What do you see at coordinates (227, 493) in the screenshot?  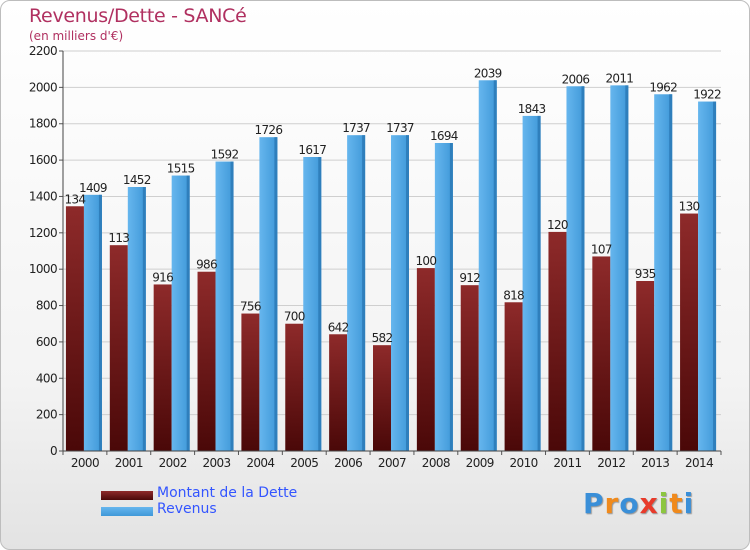 I see `legend-label-debt: Montant de la Dette` at bounding box center [227, 493].